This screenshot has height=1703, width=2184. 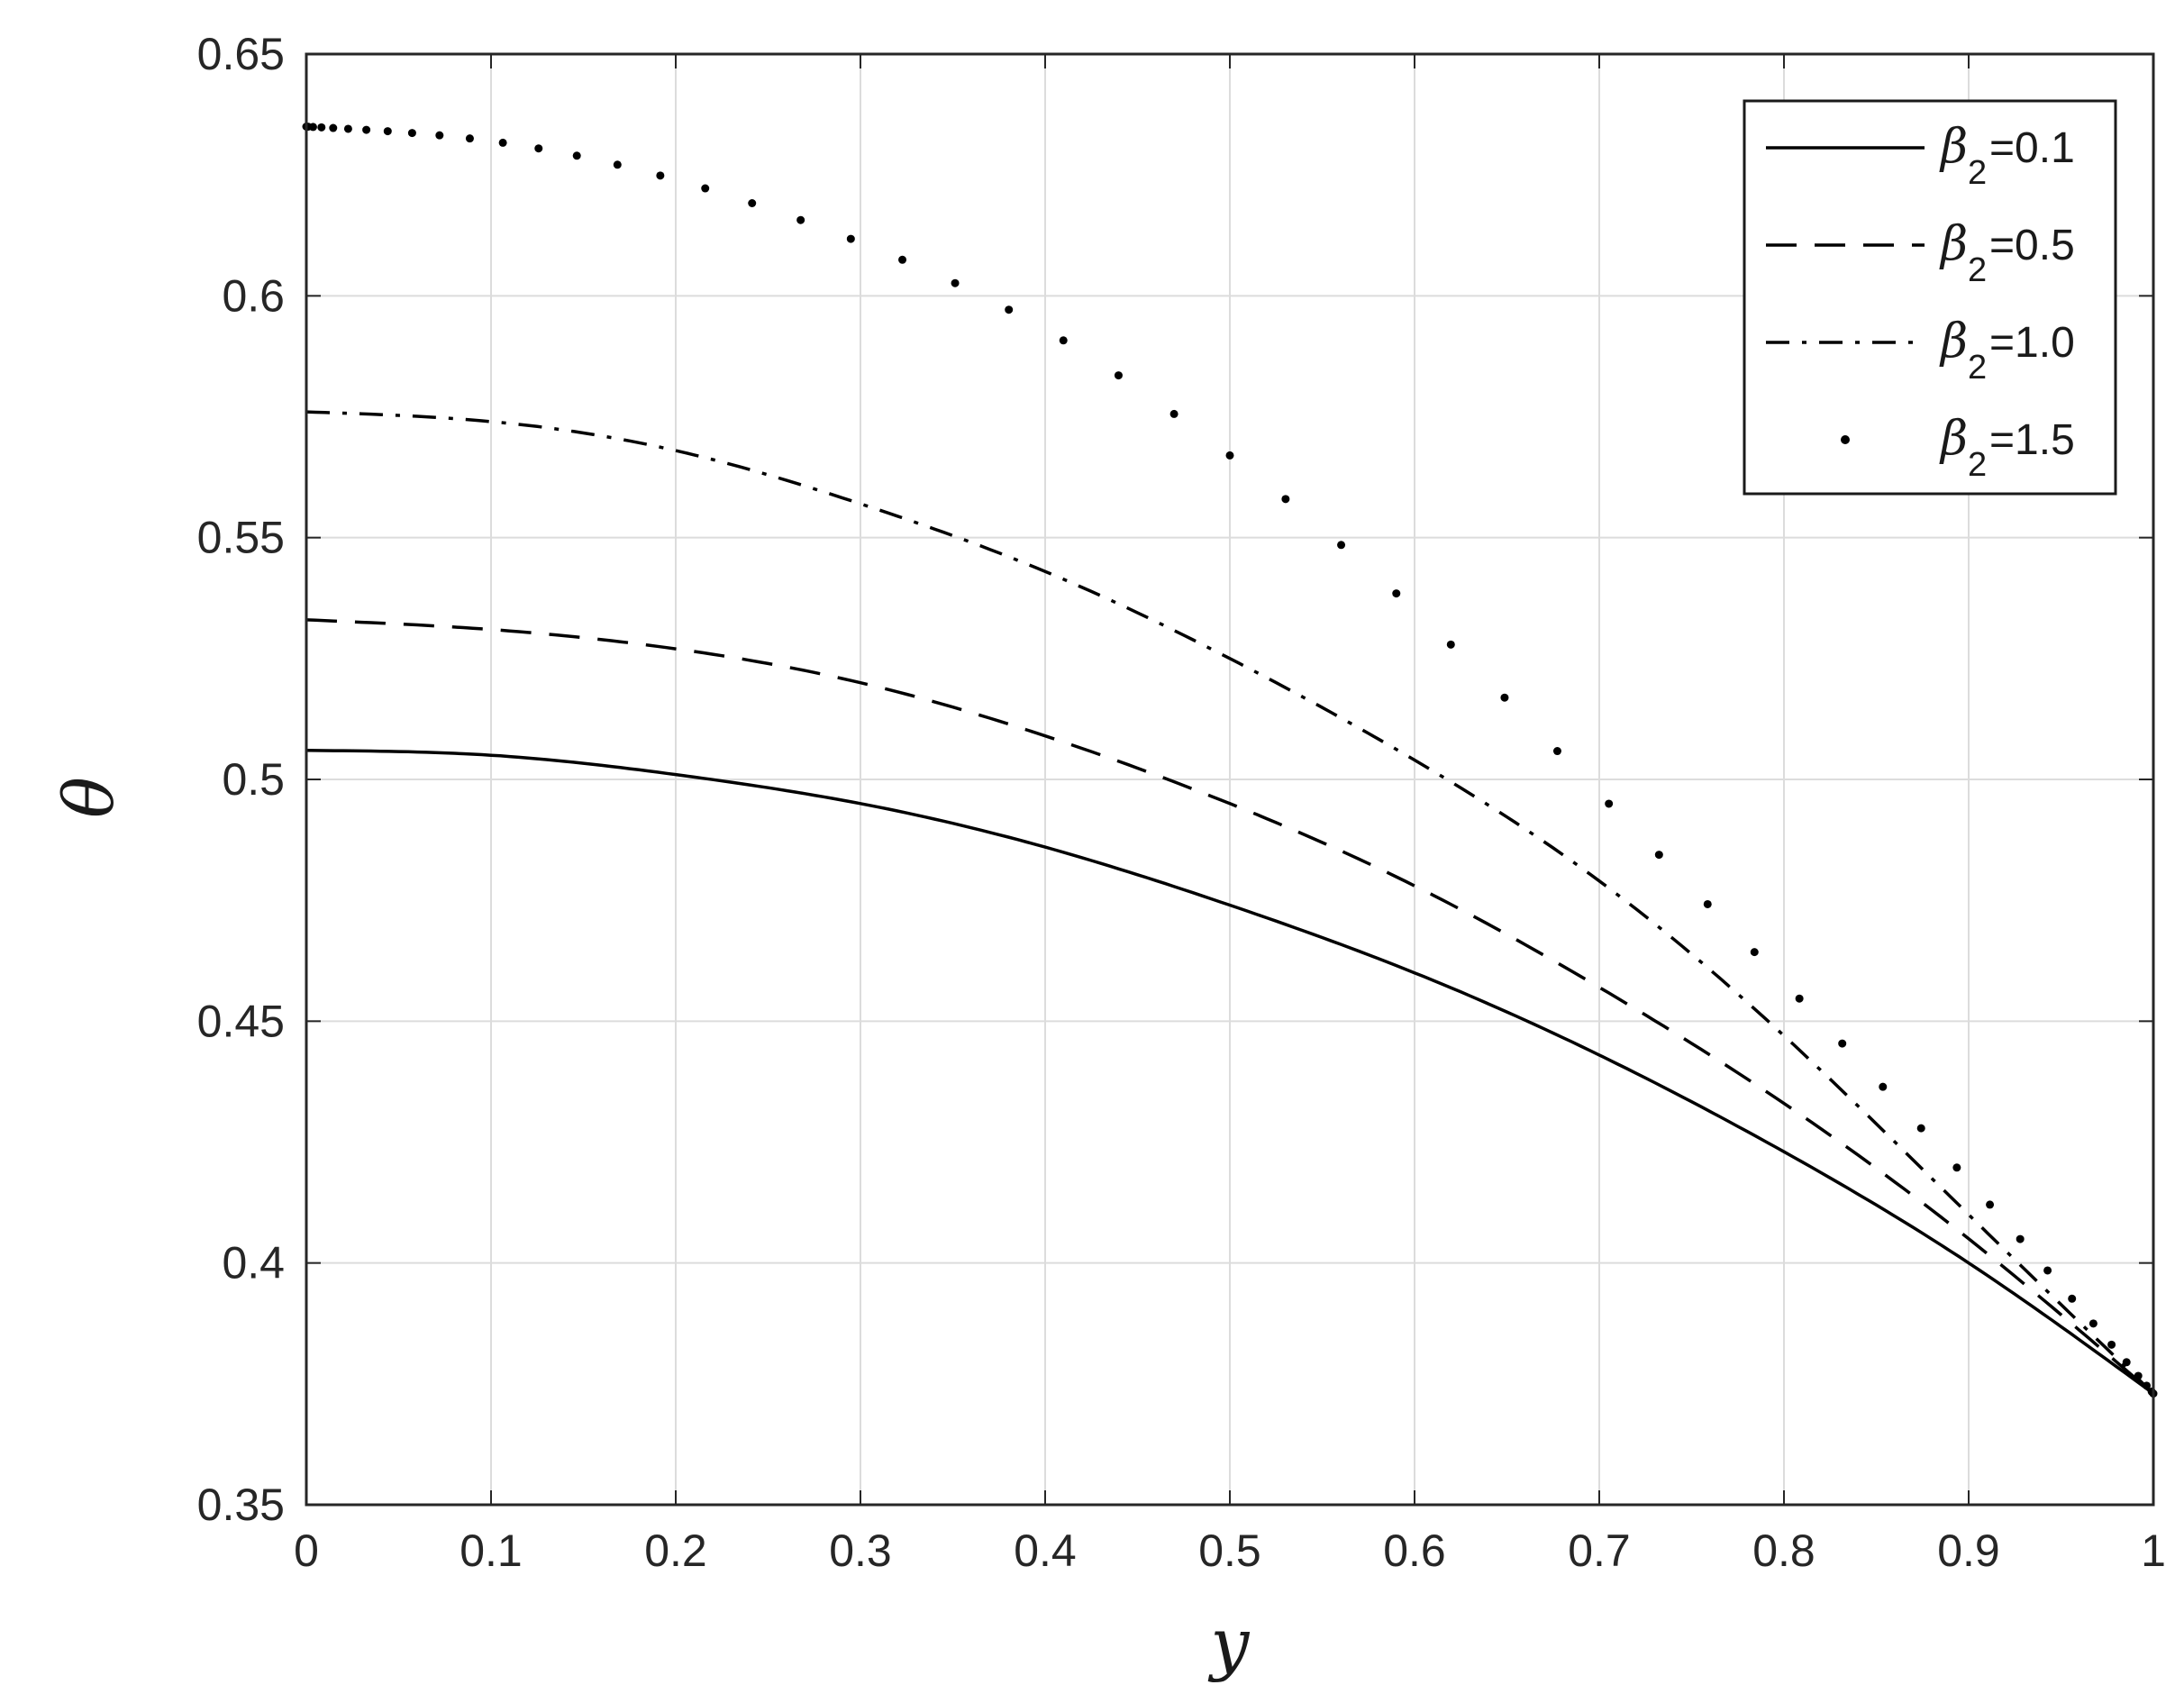 What do you see at coordinates (241, 538) in the screenshot?
I see `y-tick-label: 0.55` at bounding box center [241, 538].